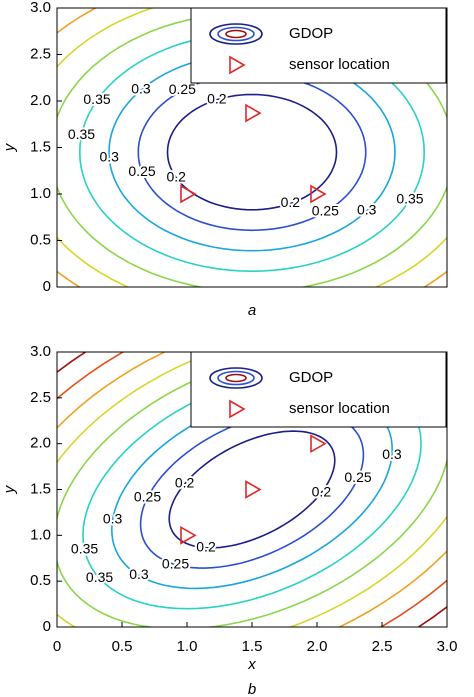 This screenshot has width=474, height=697. I want to click on contour-line, so click(252, 152).